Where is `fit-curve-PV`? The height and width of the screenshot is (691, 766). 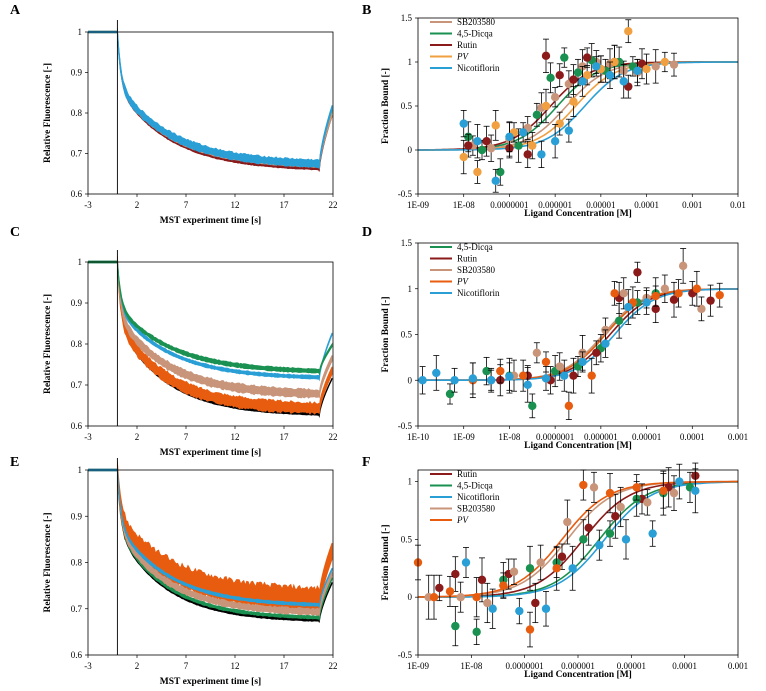 fit-curve-PV is located at coordinates (577, 539).